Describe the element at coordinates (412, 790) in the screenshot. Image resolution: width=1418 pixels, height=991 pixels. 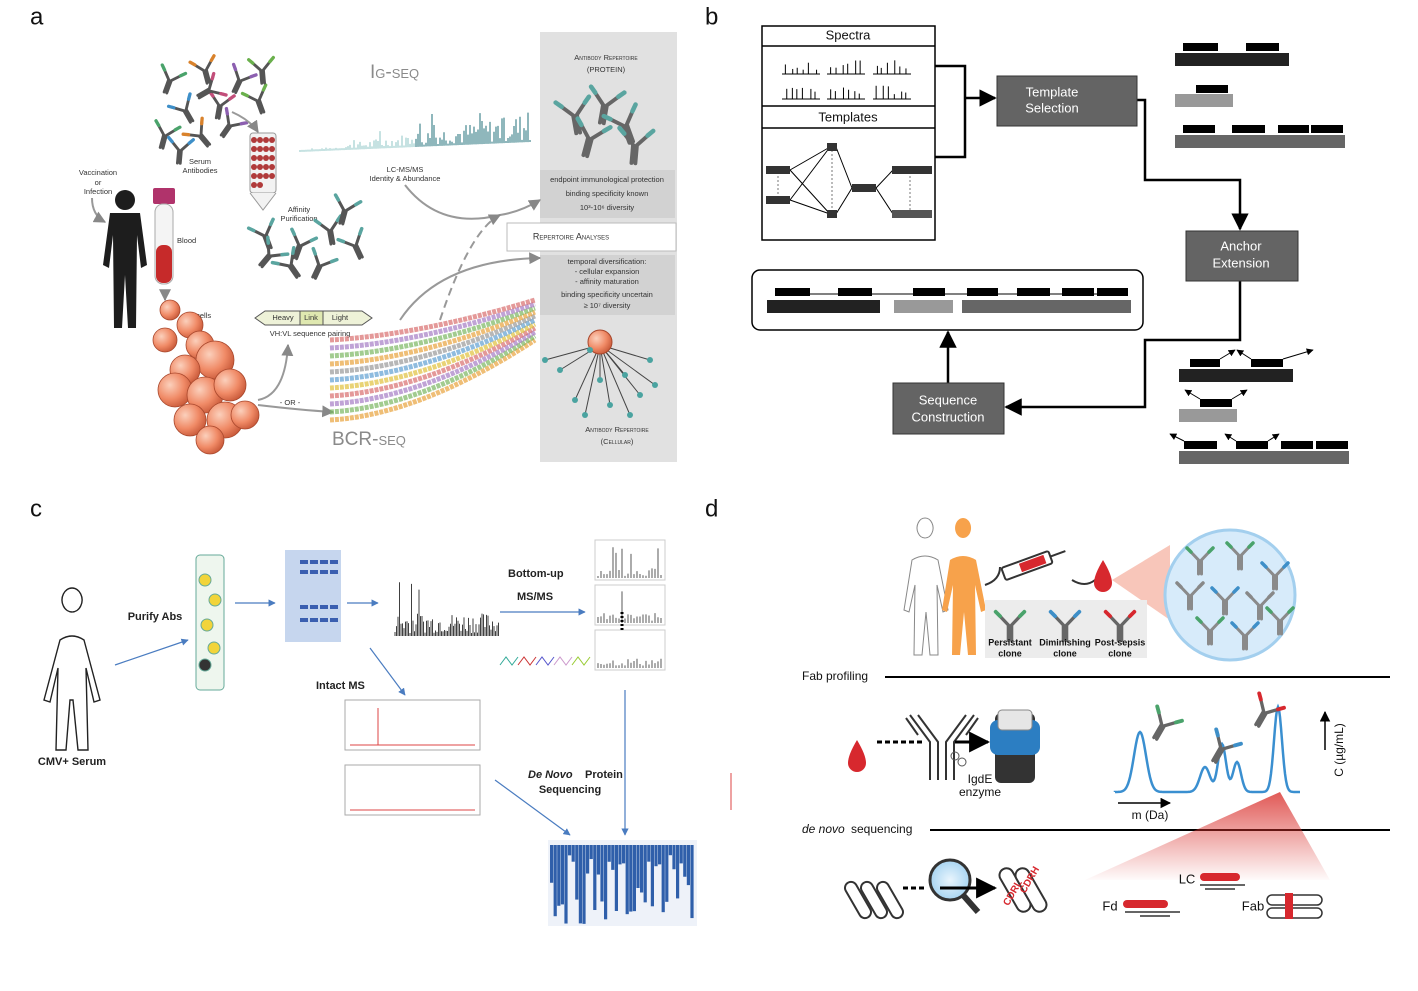
I see `plot-frame` at that location.